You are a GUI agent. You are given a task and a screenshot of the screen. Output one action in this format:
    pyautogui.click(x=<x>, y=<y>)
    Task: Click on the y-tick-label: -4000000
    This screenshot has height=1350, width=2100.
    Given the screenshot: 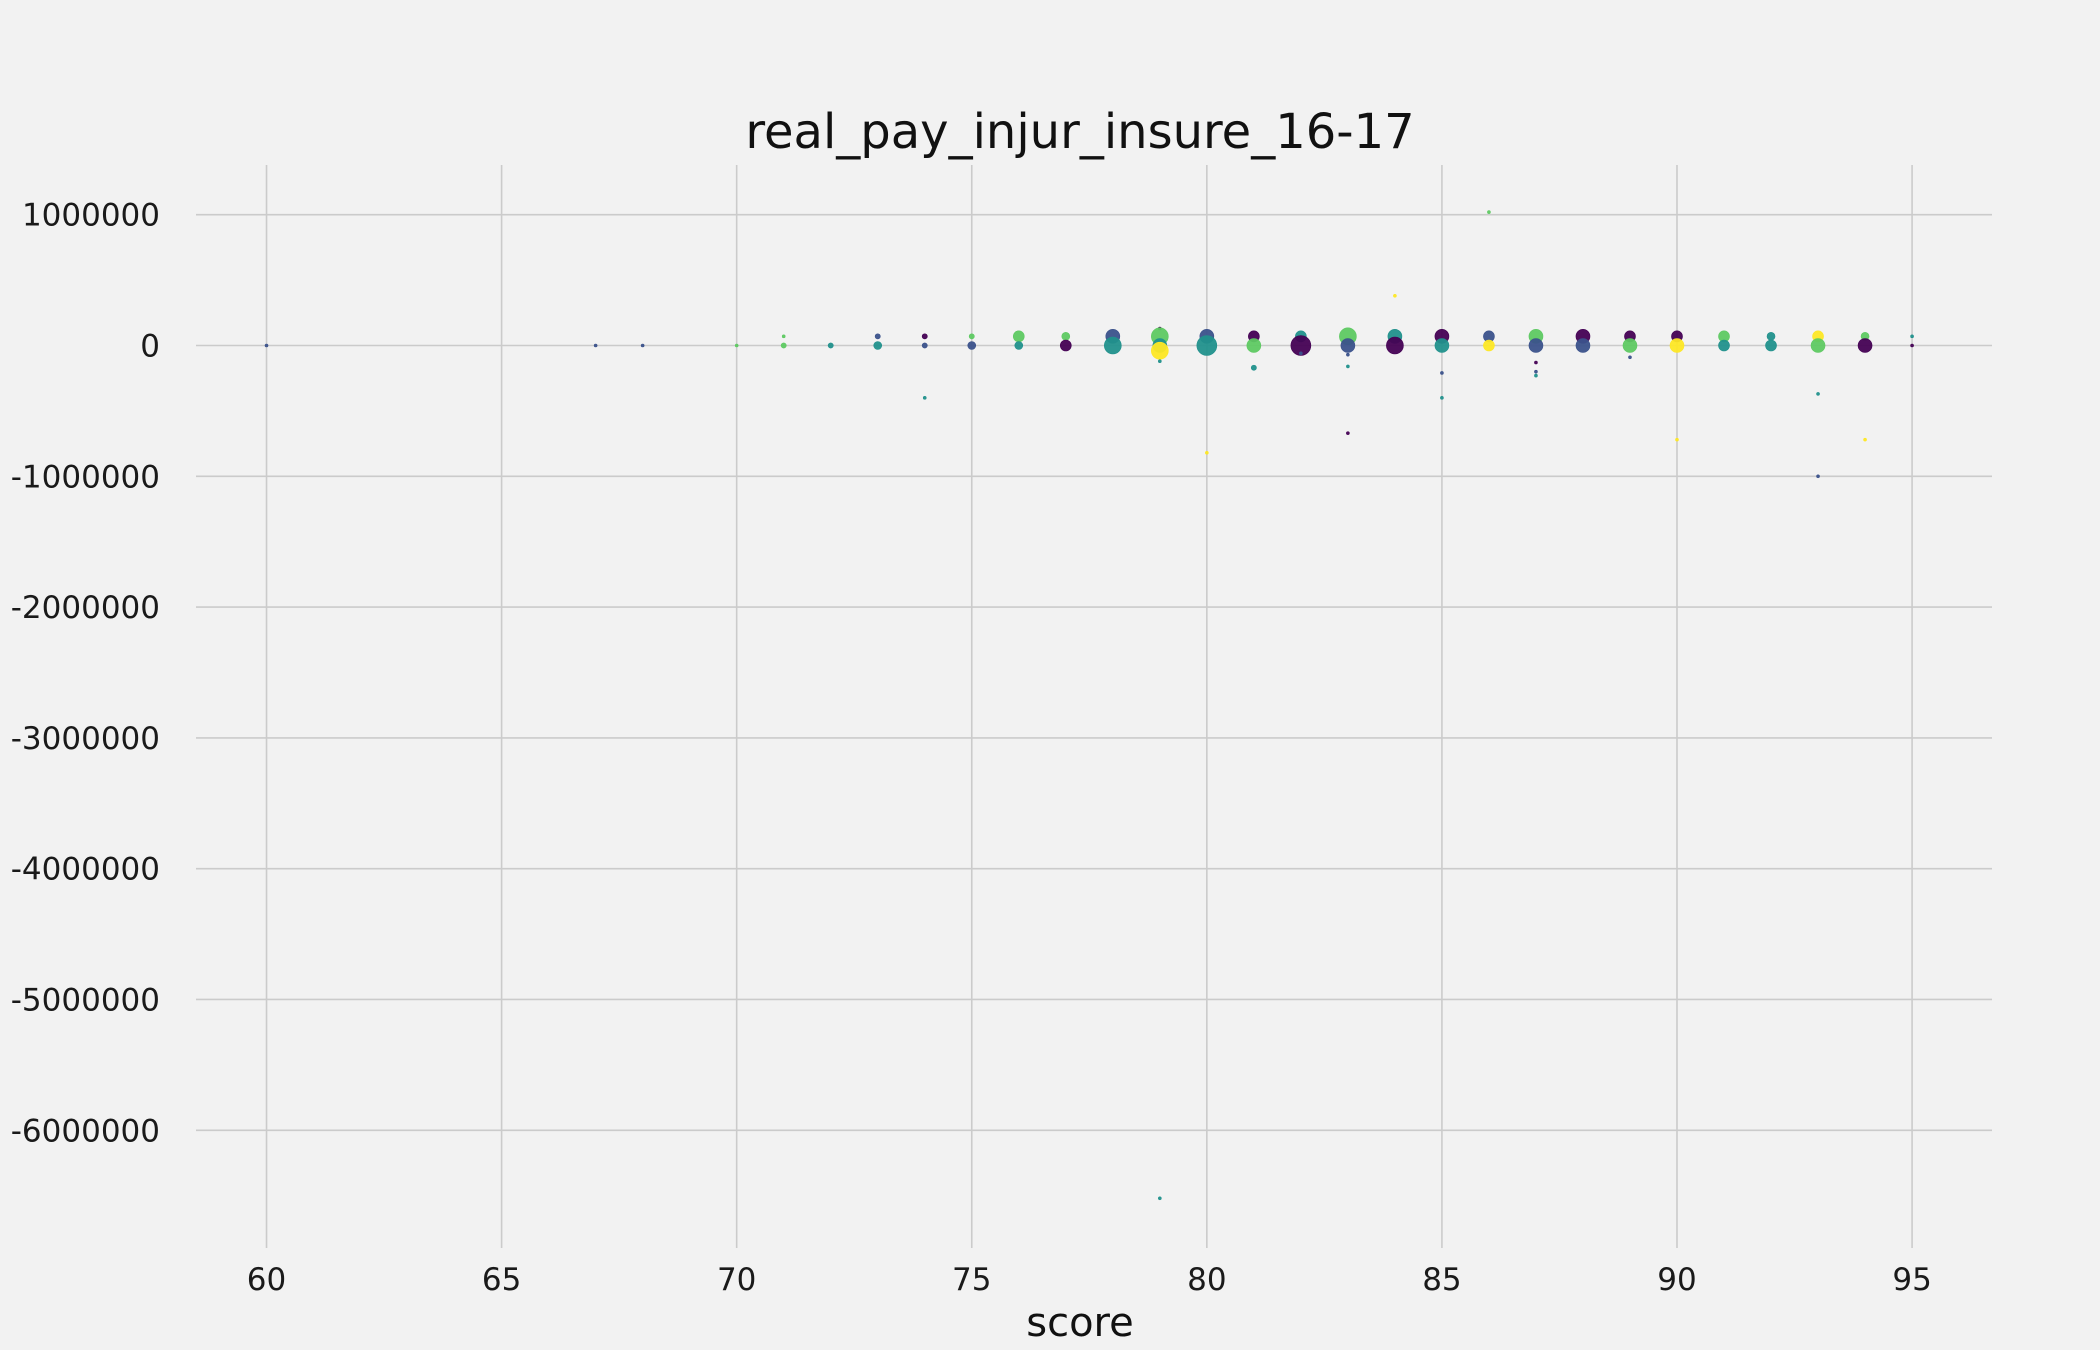 What is the action you would take?
    pyautogui.click(x=85, y=870)
    